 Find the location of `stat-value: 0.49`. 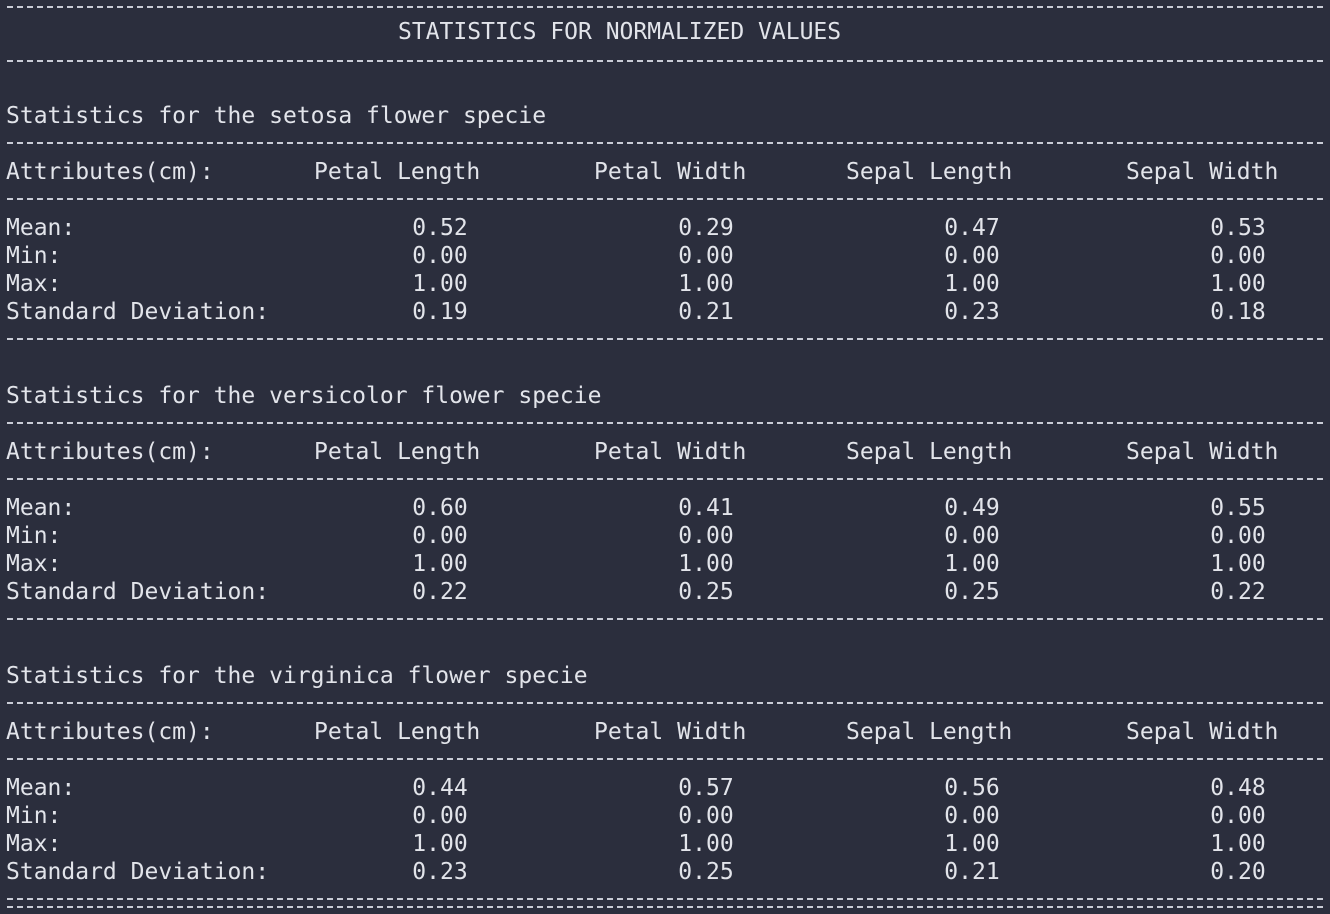

stat-value: 0.49 is located at coordinates (972, 508).